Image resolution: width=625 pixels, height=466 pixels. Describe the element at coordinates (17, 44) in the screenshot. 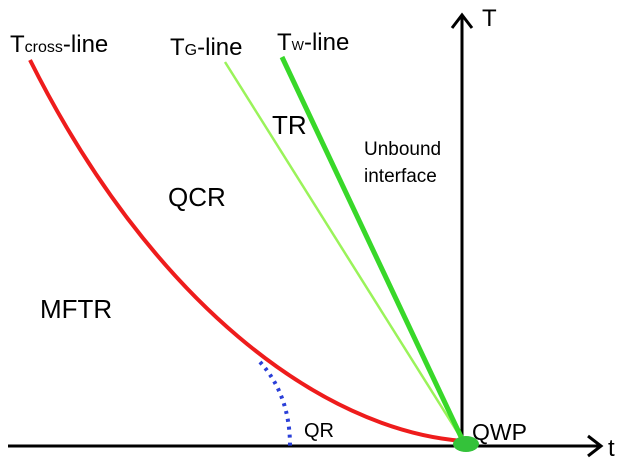

I see `tcross-main: T` at that location.